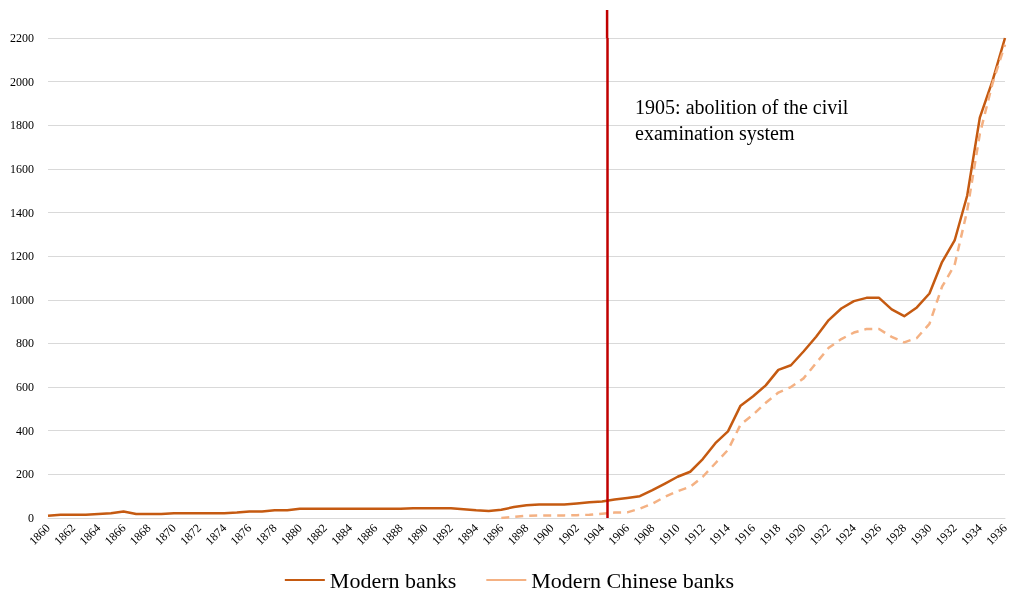  Describe the element at coordinates (22, 212) in the screenshot. I see `y-tick-label: 1400` at that location.